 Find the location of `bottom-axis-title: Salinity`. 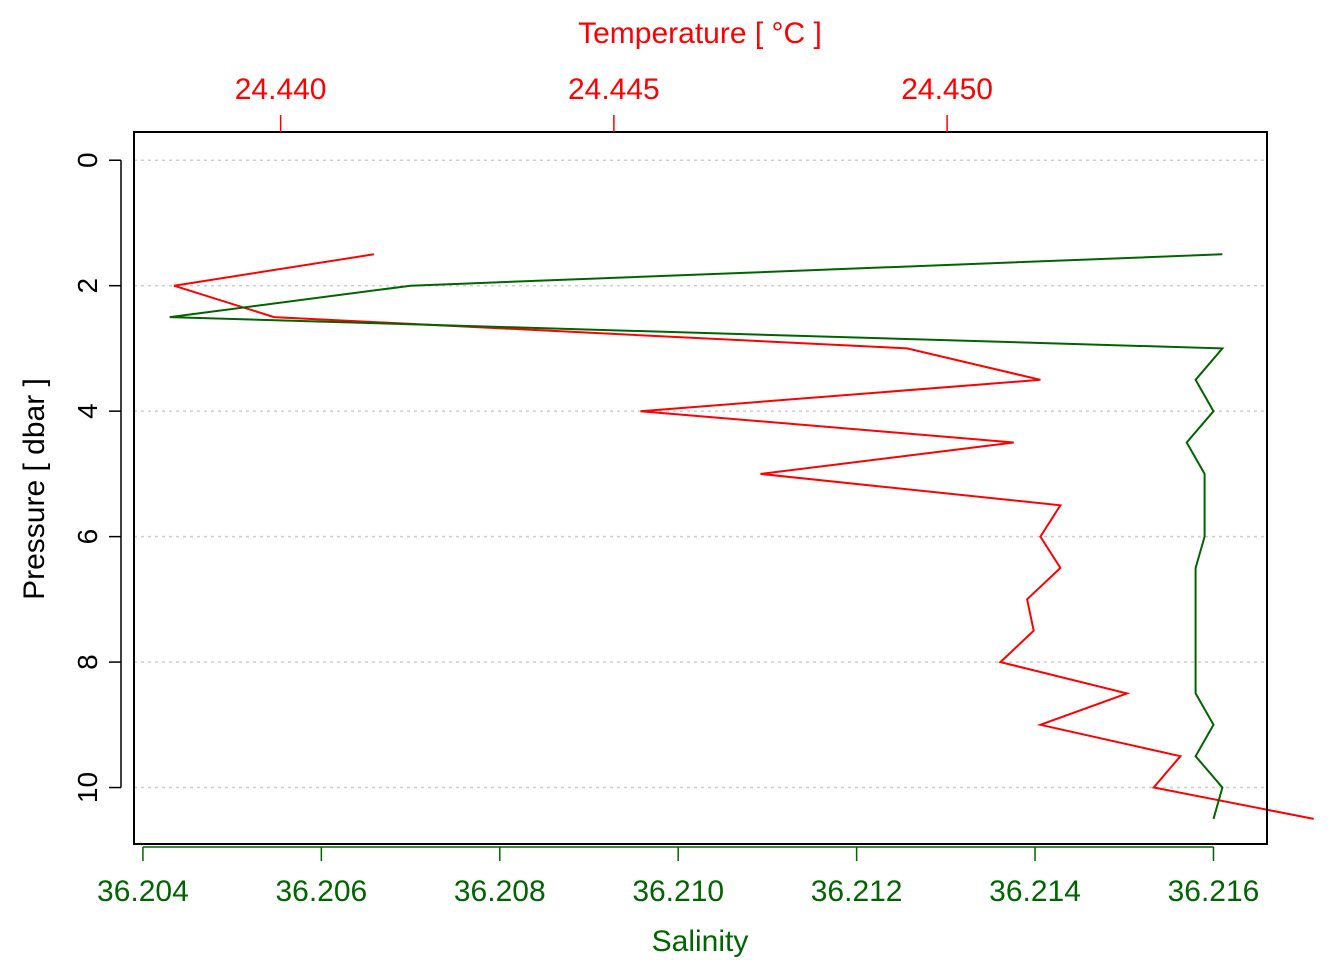

bottom-axis-title: Salinity is located at coordinates (700, 941).